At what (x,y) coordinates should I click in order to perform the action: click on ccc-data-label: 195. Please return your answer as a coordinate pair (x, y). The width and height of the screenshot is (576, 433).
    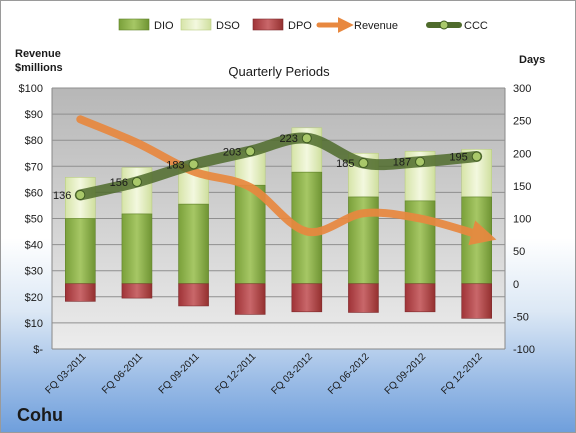
    Looking at the image, I should click on (458, 158).